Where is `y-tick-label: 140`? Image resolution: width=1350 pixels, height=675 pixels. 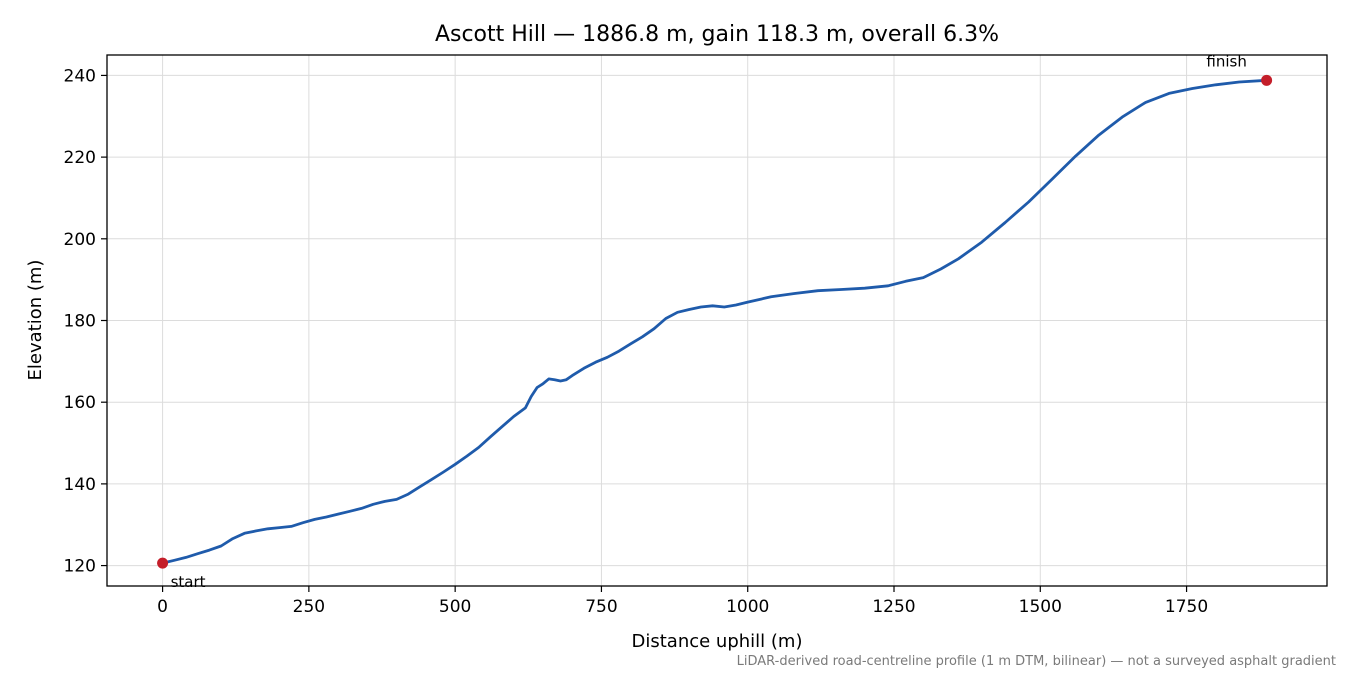 y-tick-label: 140 is located at coordinates (80, 485).